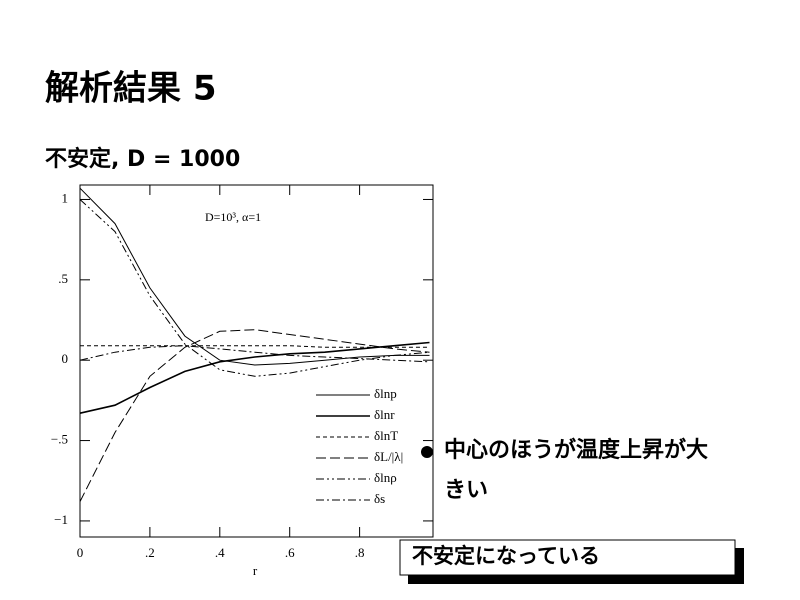 This screenshot has width=800, height=600. What do you see at coordinates (386, 435) in the screenshot?
I see `legend-label: δlnT` at bounding box center [386, 435].